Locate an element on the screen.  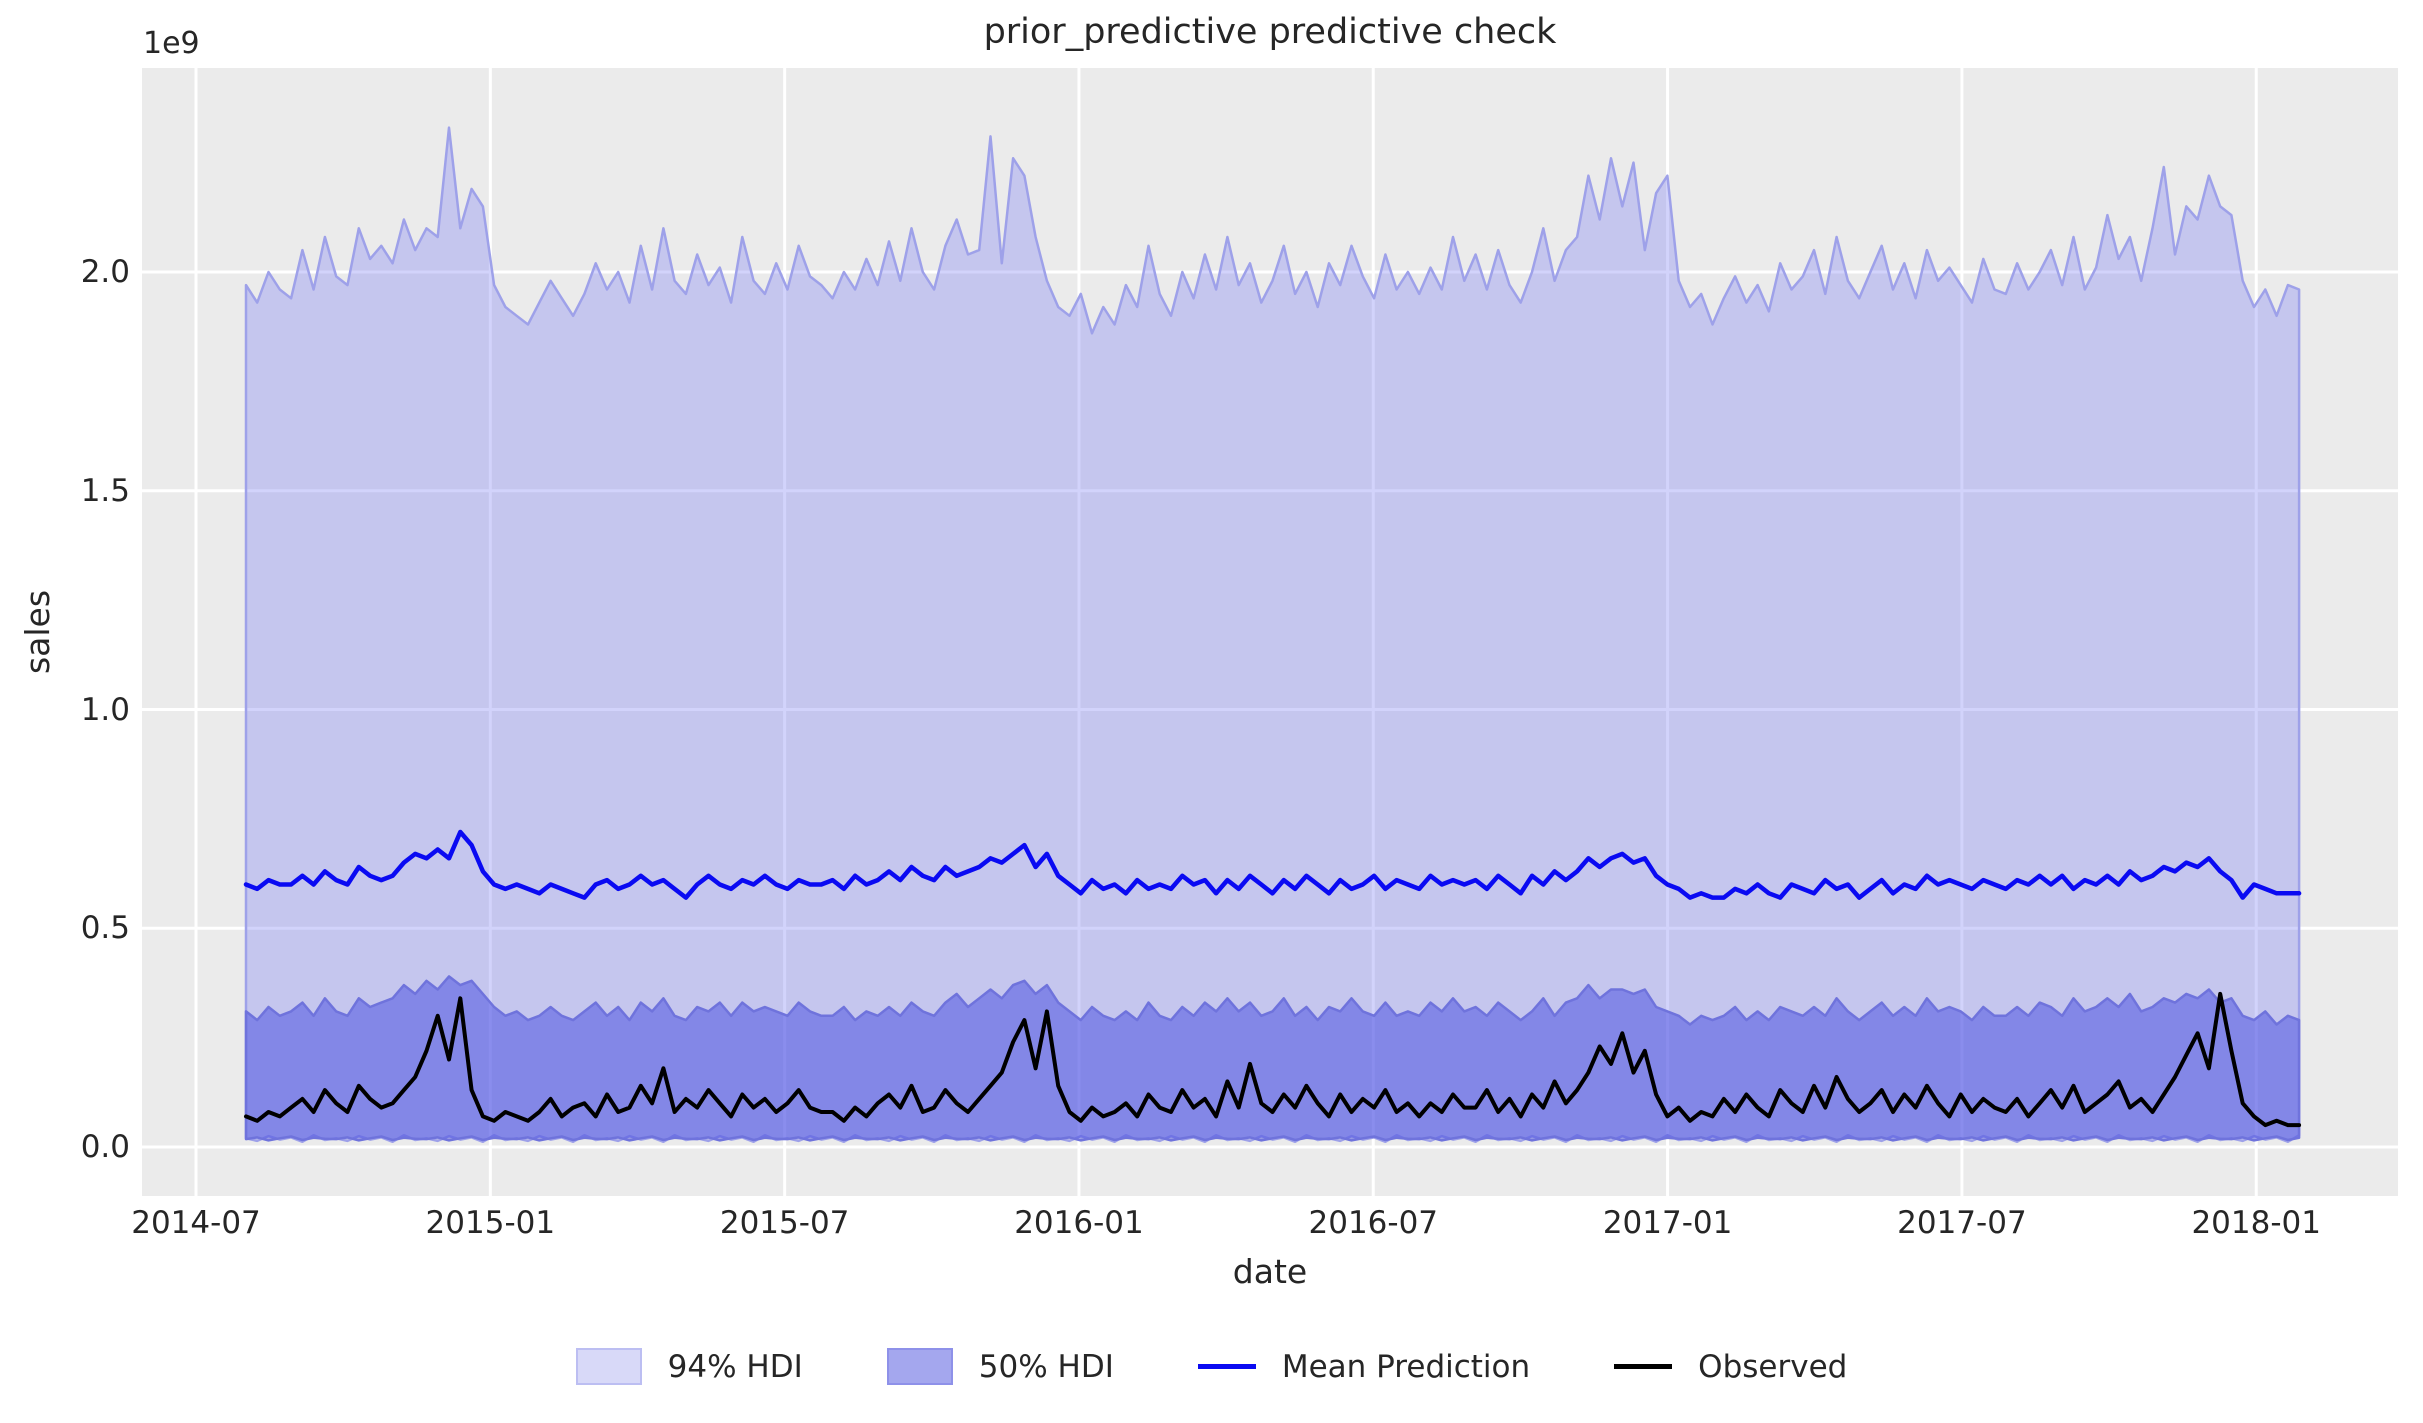
mean-prediction-line is located at coordinates (1272, 864).